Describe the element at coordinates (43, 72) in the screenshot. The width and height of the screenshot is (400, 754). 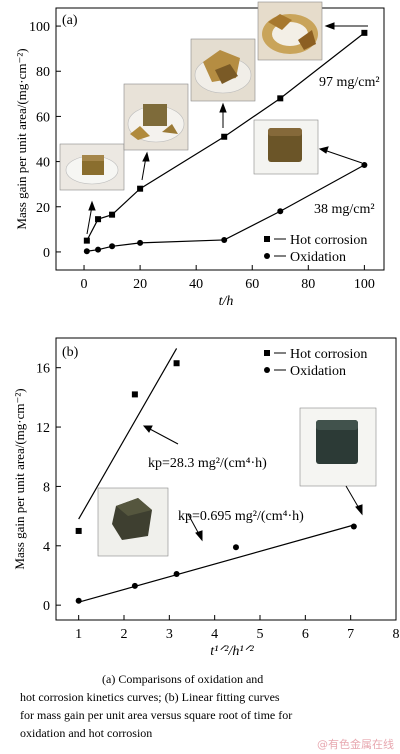
I see `y-tick-label-a-4: 80` at that location.